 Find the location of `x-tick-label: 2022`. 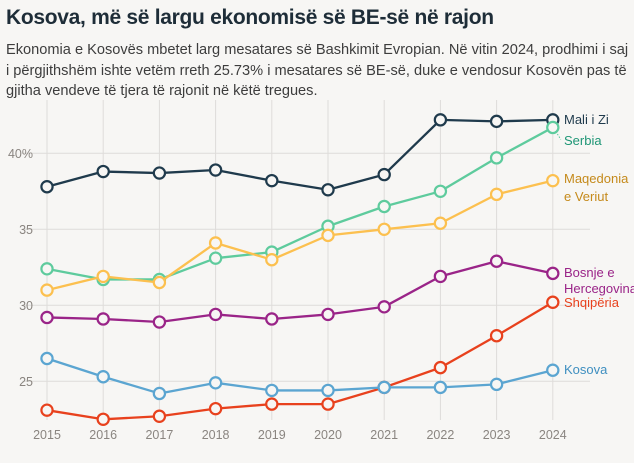

x-tick-label: 2022 is located at coordinates (440, 435).